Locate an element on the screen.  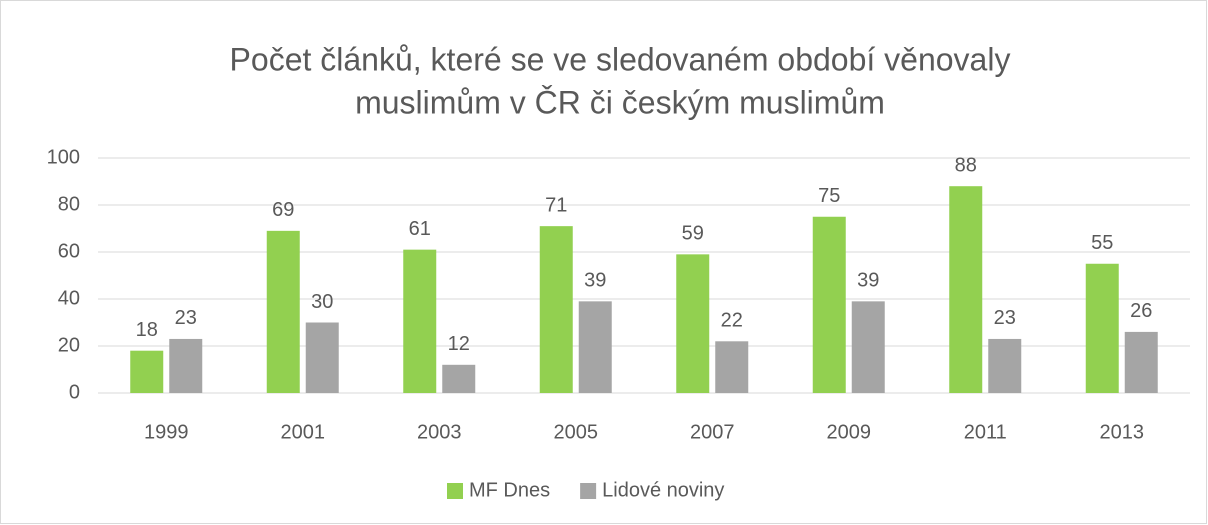
y-tick-label: 40 is located at coordinates (69, 298).